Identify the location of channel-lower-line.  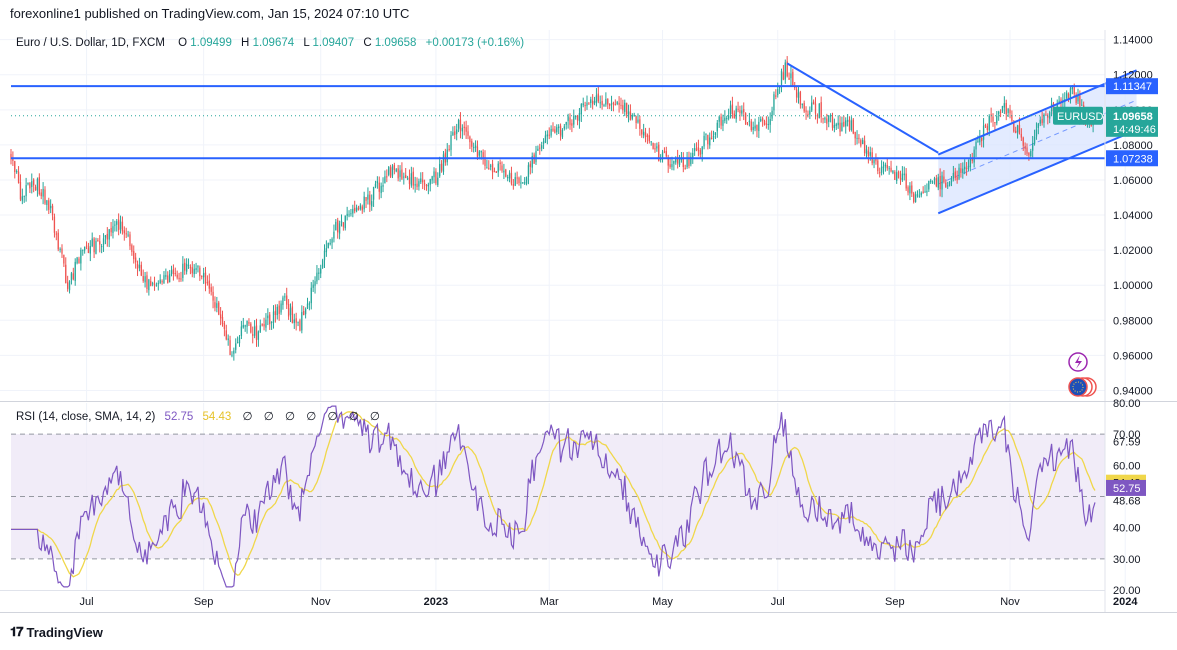
(1037, 172).